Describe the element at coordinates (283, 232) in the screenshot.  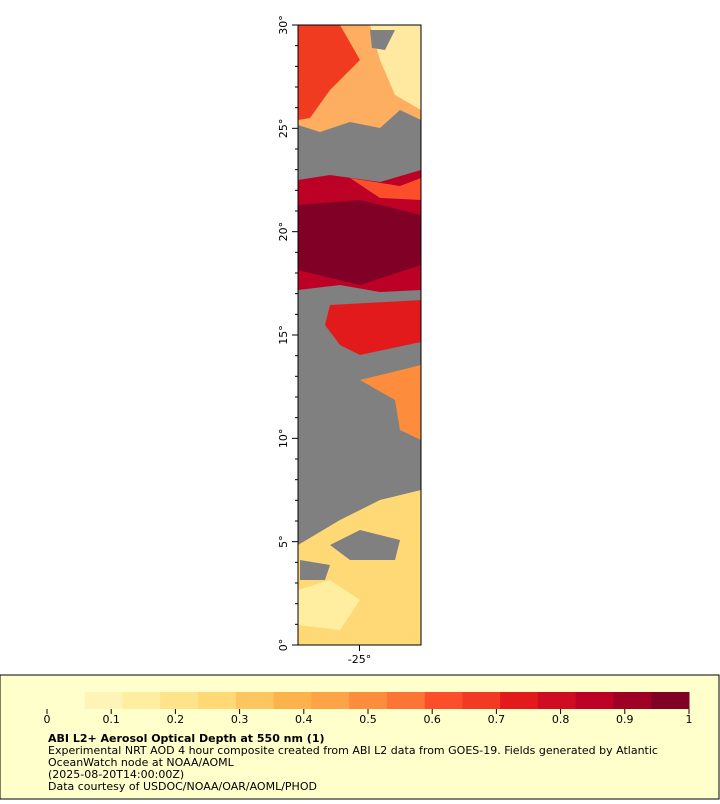
I see `lat-tick-label: 20°` at that location.